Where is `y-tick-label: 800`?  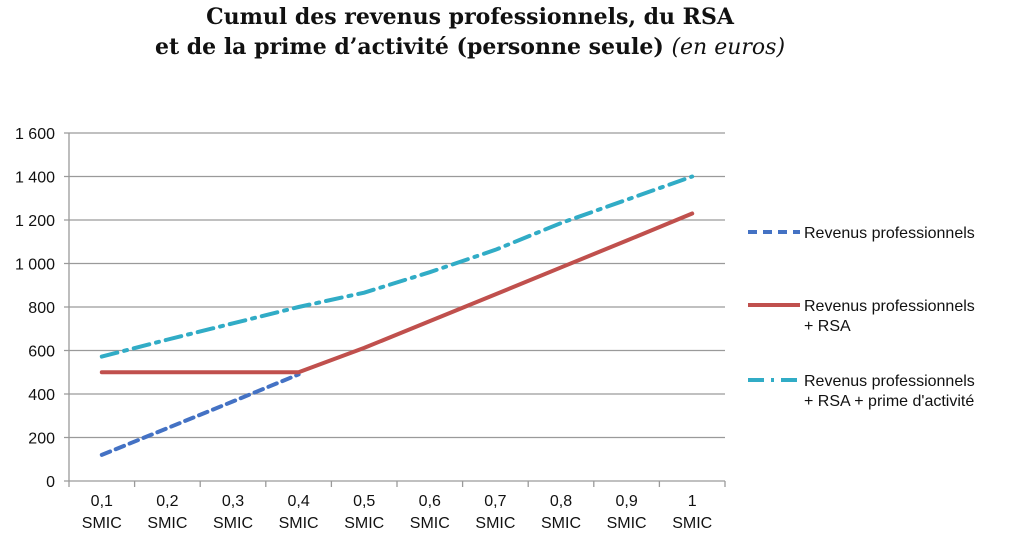
y-tick-label: 800 is located at coordinates (41, 308).